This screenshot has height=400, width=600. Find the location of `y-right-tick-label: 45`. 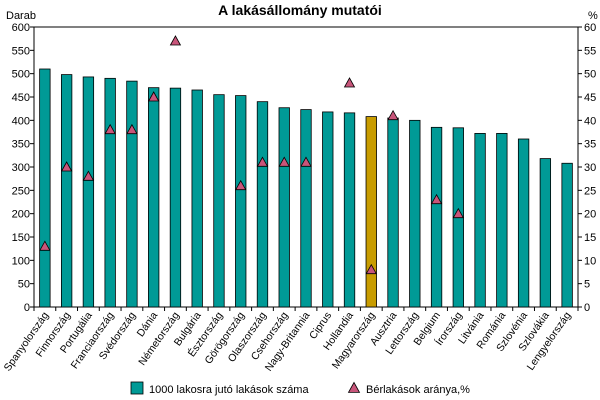

y-right-tick-label: 45 is located at coordinates (590, 98).